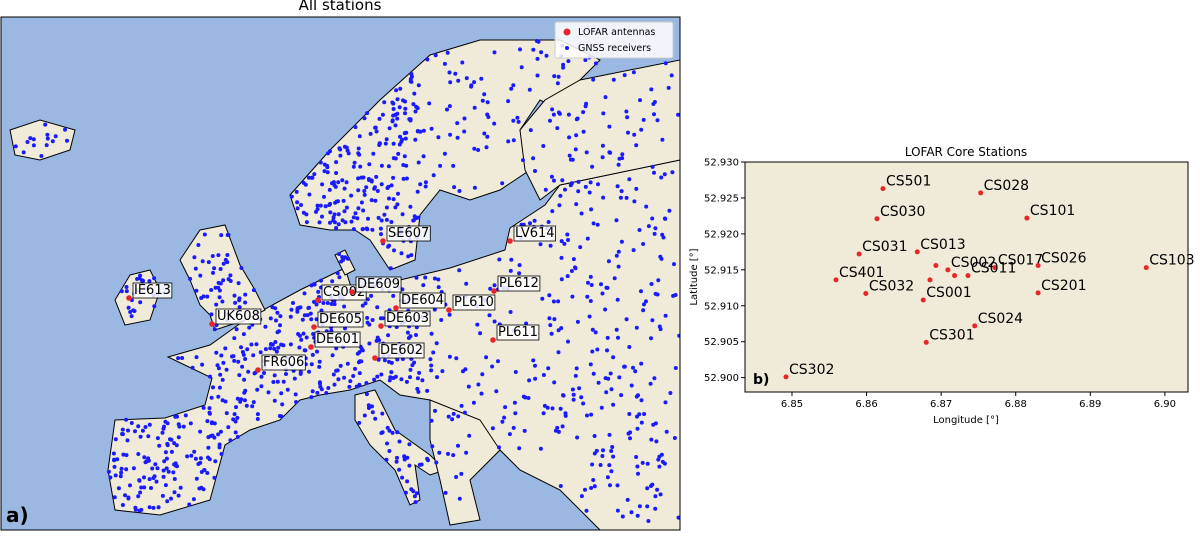 The image size is (1200, 536). Describe the element at coordinates (408, 233) in the screenshot. I see `station-label: SE607` at that location.